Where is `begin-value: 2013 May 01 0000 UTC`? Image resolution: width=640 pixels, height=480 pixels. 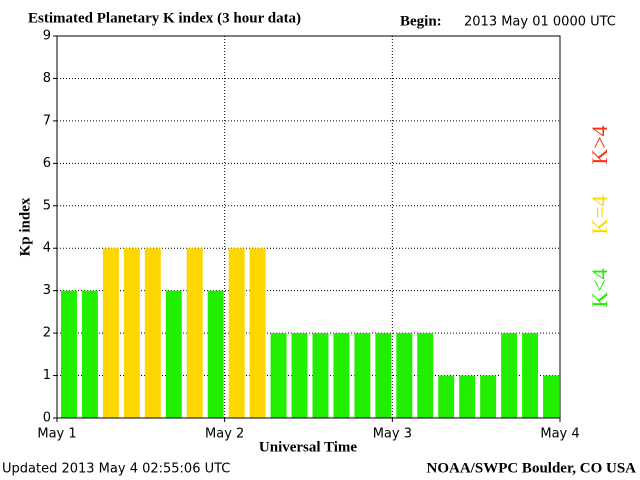 begin-value: 2013 May 01 0000 UTC is located at coordinates (540, 22).